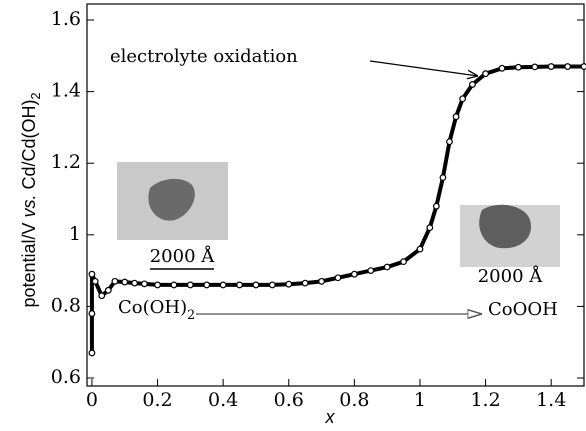 The image size is (586, 431). What do you see at coordinates (29, 146) in the screenshot?
I see `y-axis-label-part: Cd/Cd(OH)` at bounding box center [29, 146].